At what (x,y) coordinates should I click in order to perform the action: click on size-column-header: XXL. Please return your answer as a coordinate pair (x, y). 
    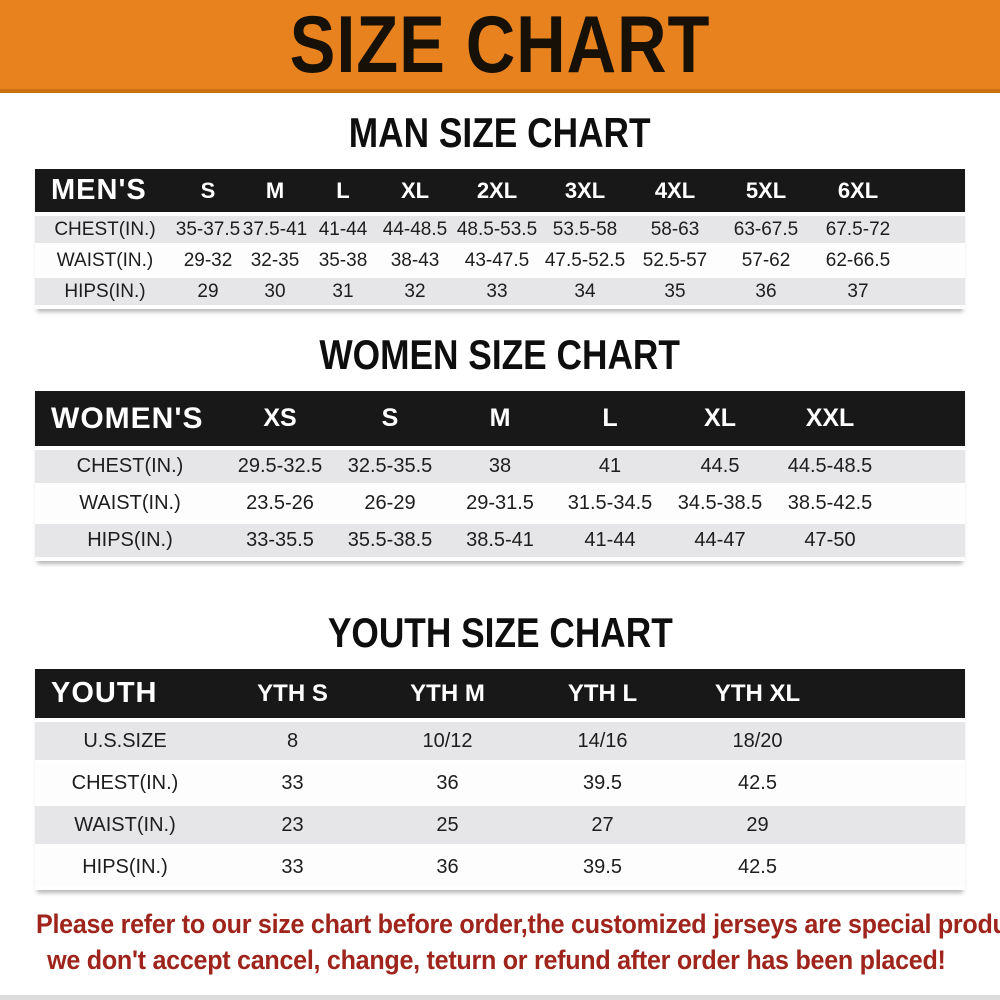
    Looking at the image, I should click on (830, 418).